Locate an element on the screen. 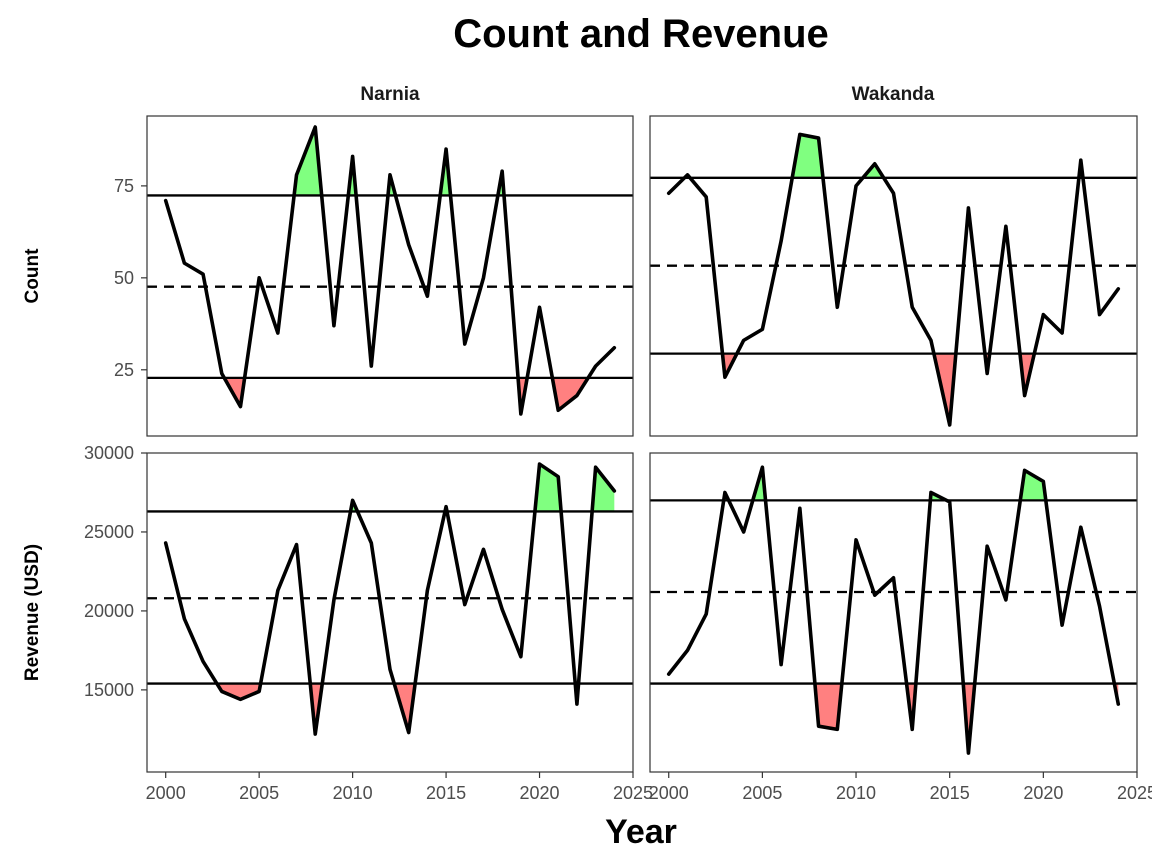  panel-narnia-count-point-2018 is located at coordinates (502, 171).